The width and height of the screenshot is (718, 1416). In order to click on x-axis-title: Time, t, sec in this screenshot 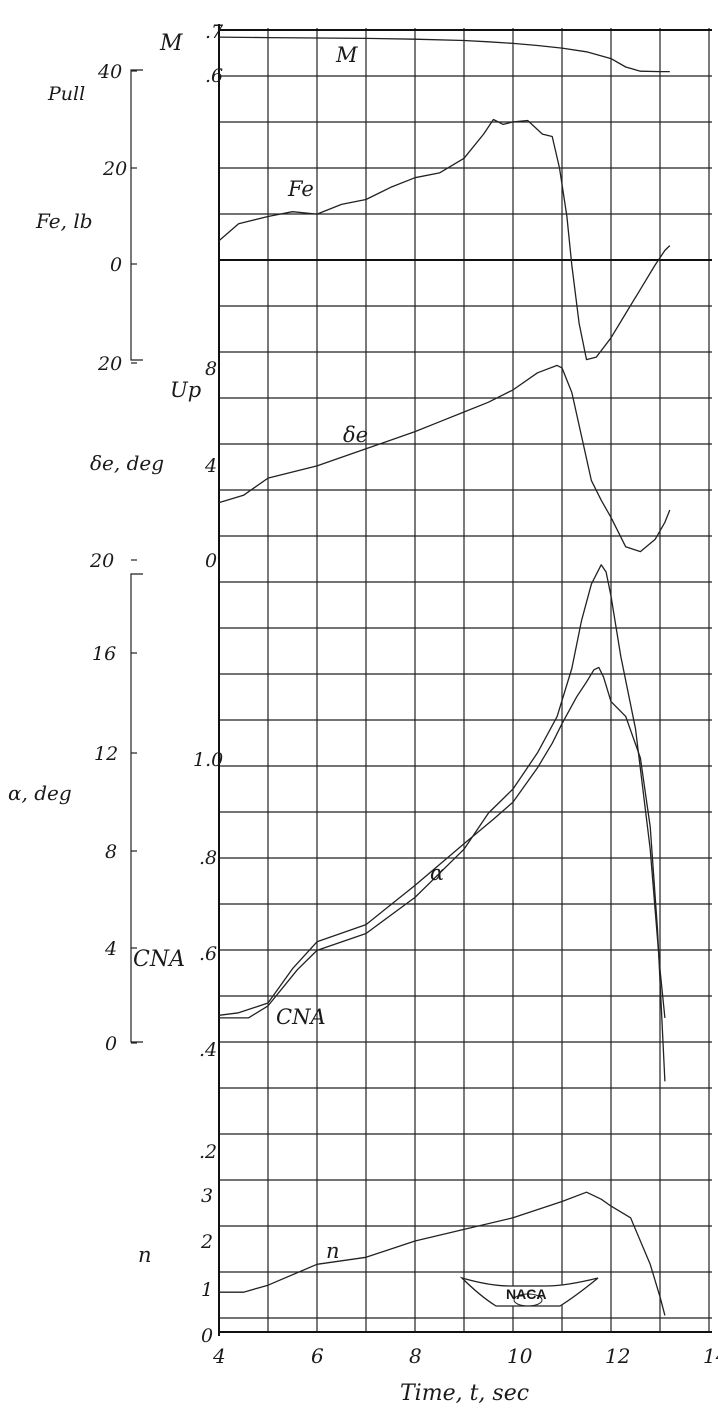, I will do `click(464, 1393)`.